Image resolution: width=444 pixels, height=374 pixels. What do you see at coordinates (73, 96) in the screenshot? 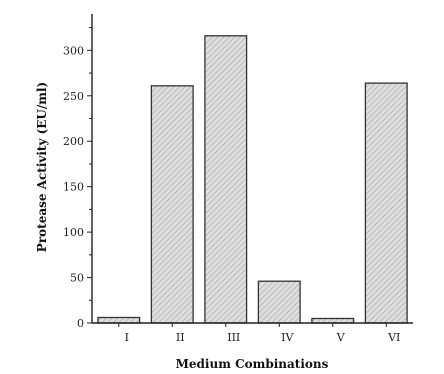
I see `y-tick-label-250: 250` at bounding box center [73, 96].